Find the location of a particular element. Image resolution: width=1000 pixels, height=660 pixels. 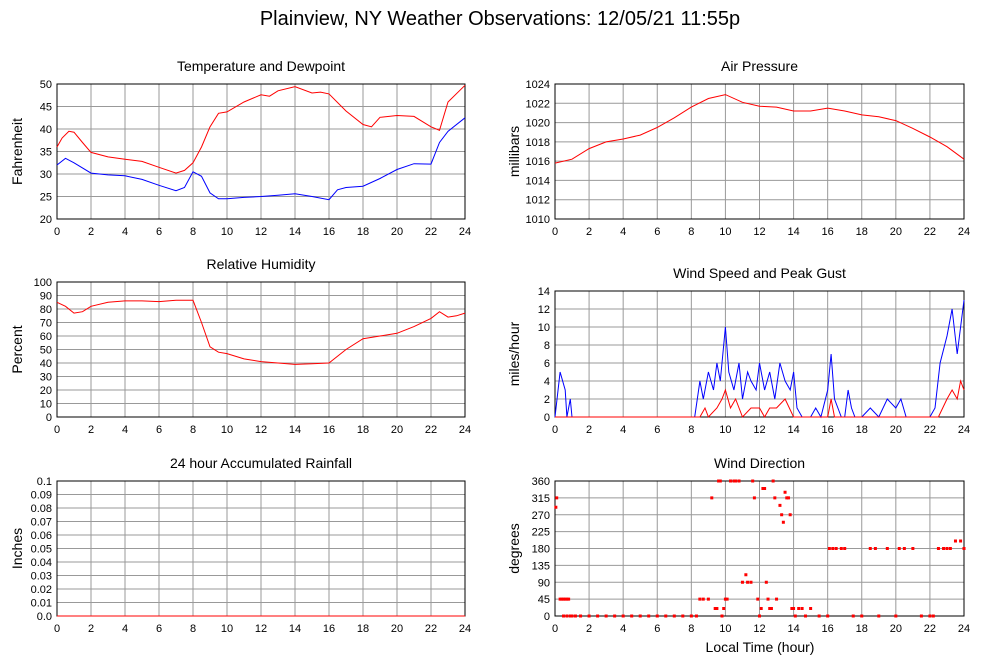

y-tick-label: 0.04 is located at coordinates (41, 563).